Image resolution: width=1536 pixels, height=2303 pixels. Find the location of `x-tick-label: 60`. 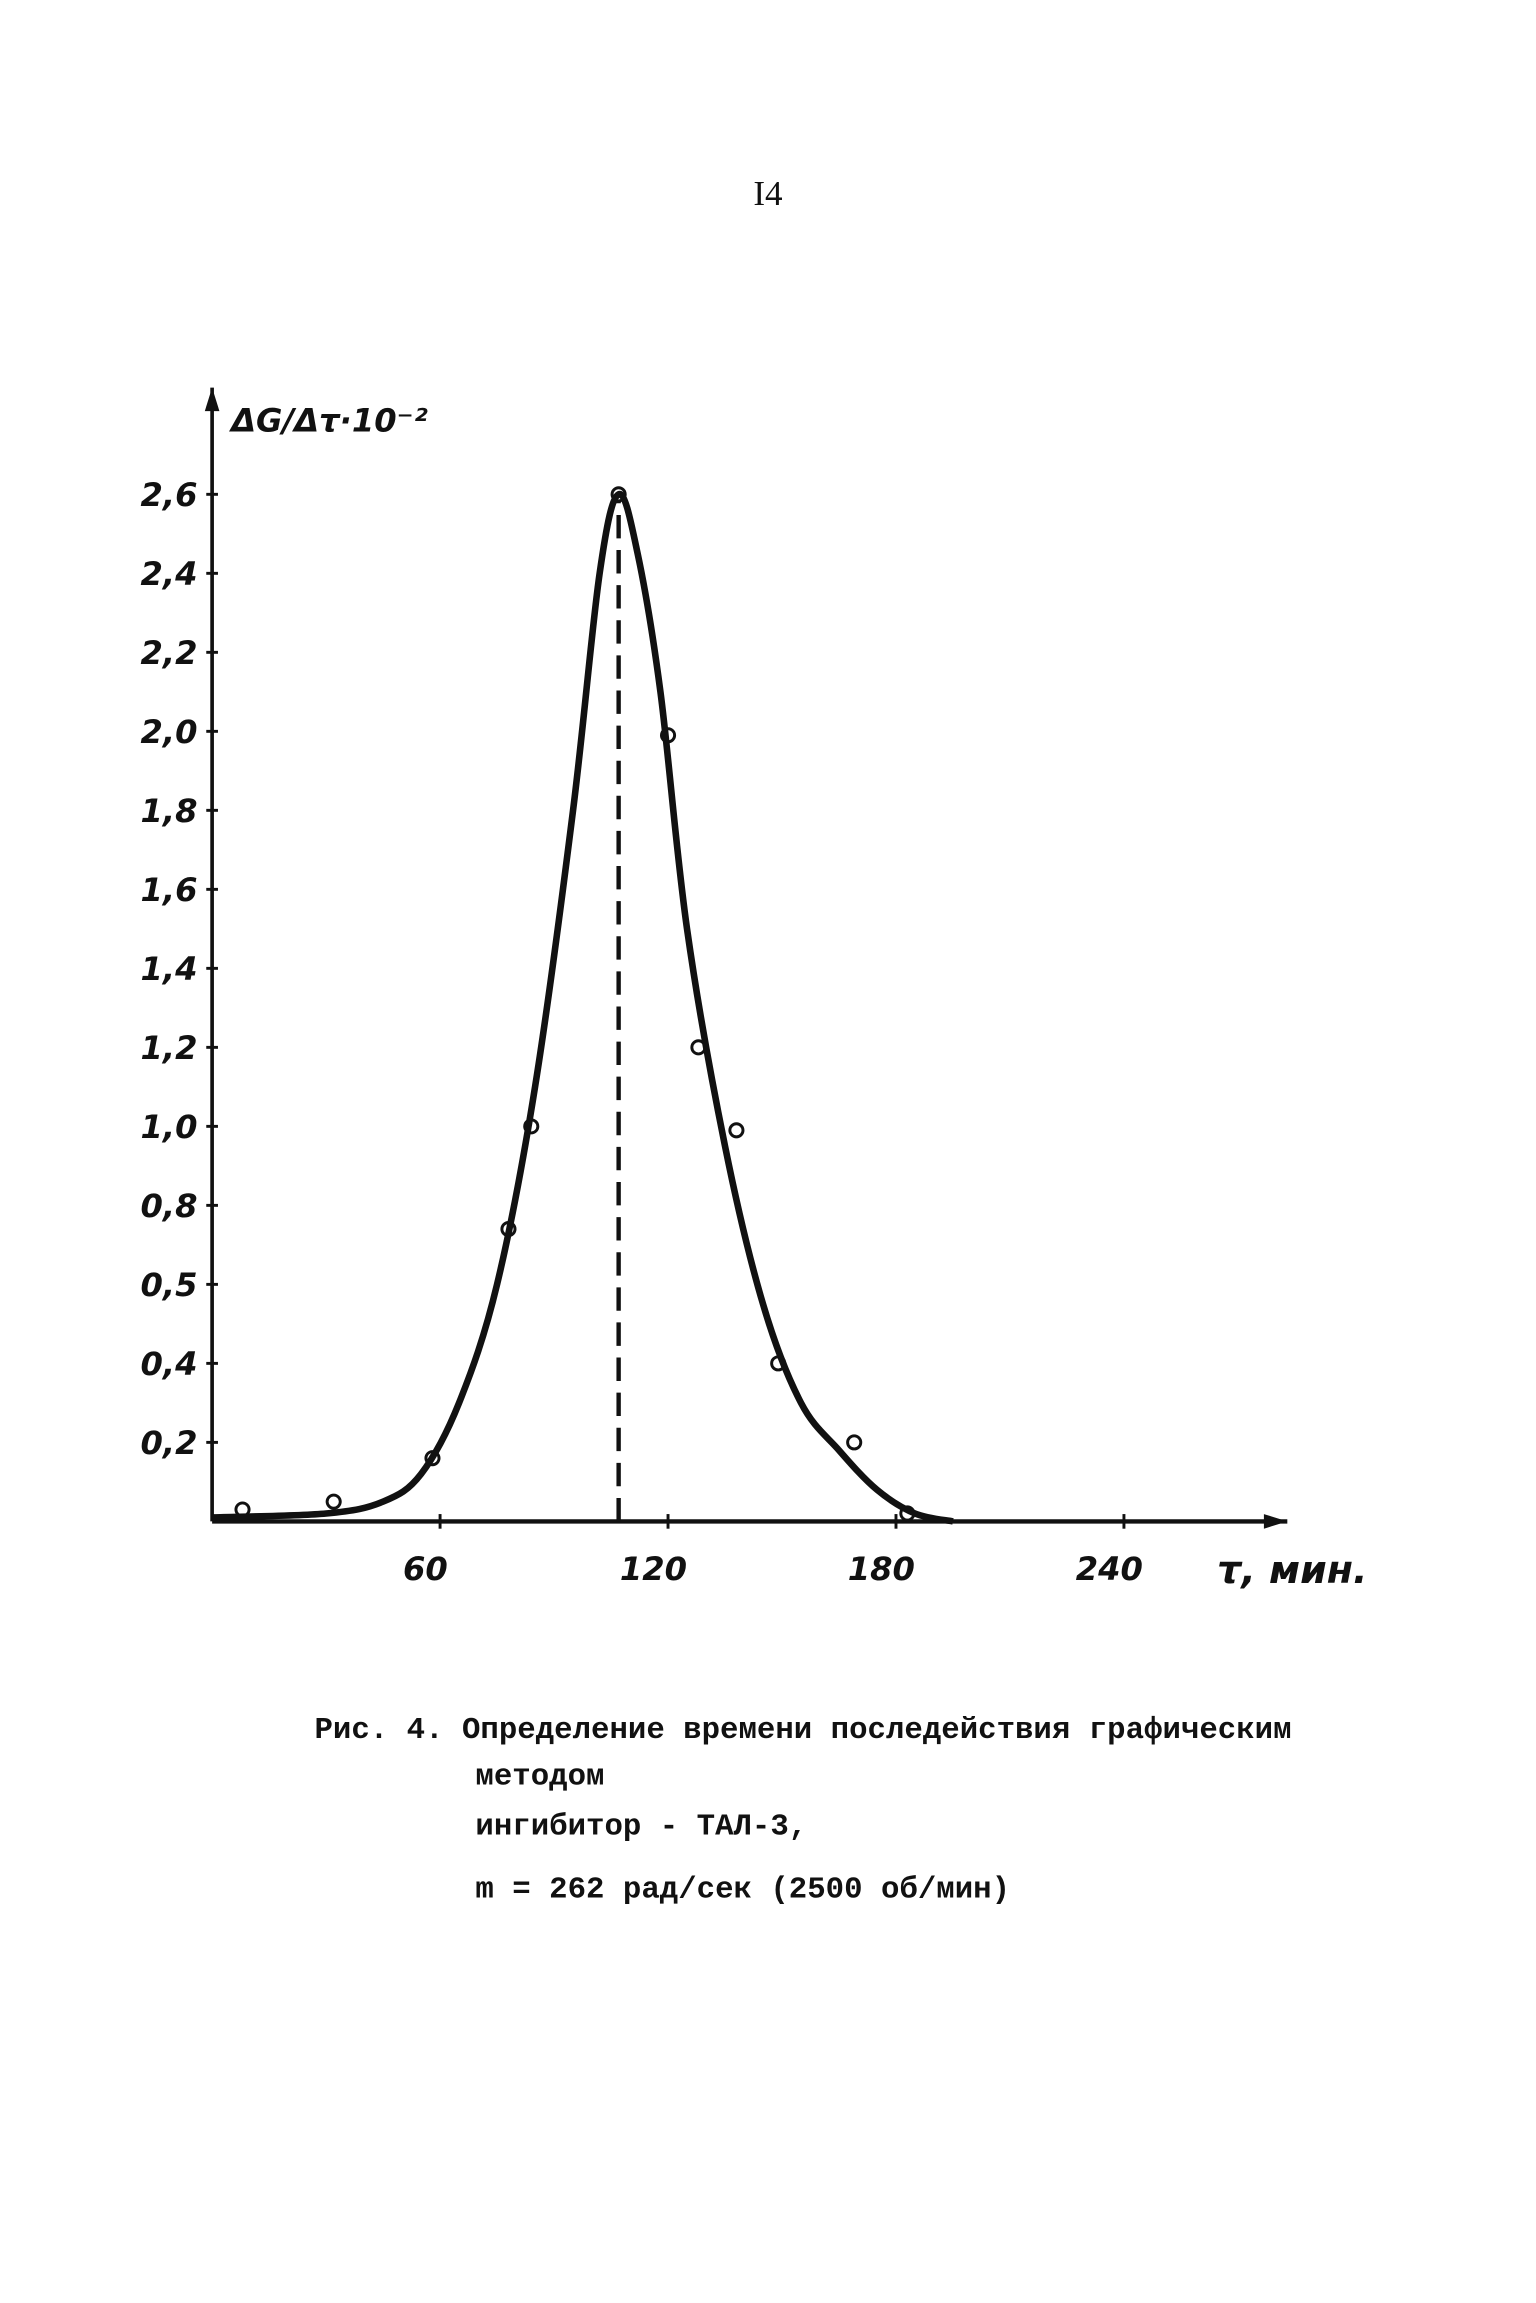

x-tick-label: 60 is located at coordinates (425, 1569).